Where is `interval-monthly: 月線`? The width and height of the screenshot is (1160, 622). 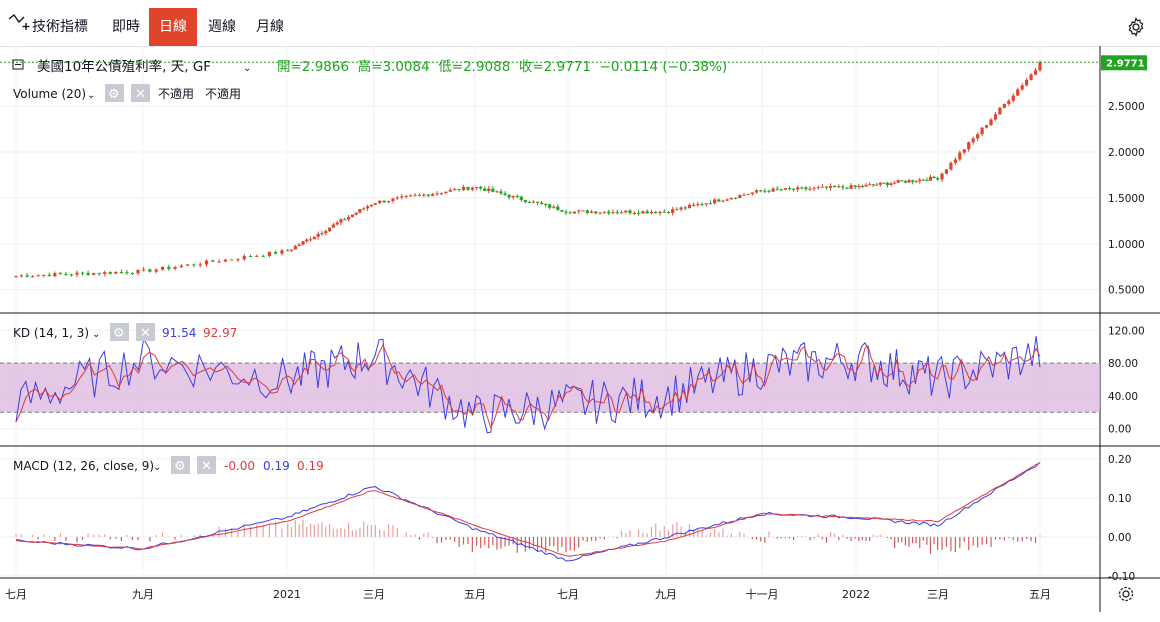
interval-monthly: 月線 is located at coordinates (270, 27).